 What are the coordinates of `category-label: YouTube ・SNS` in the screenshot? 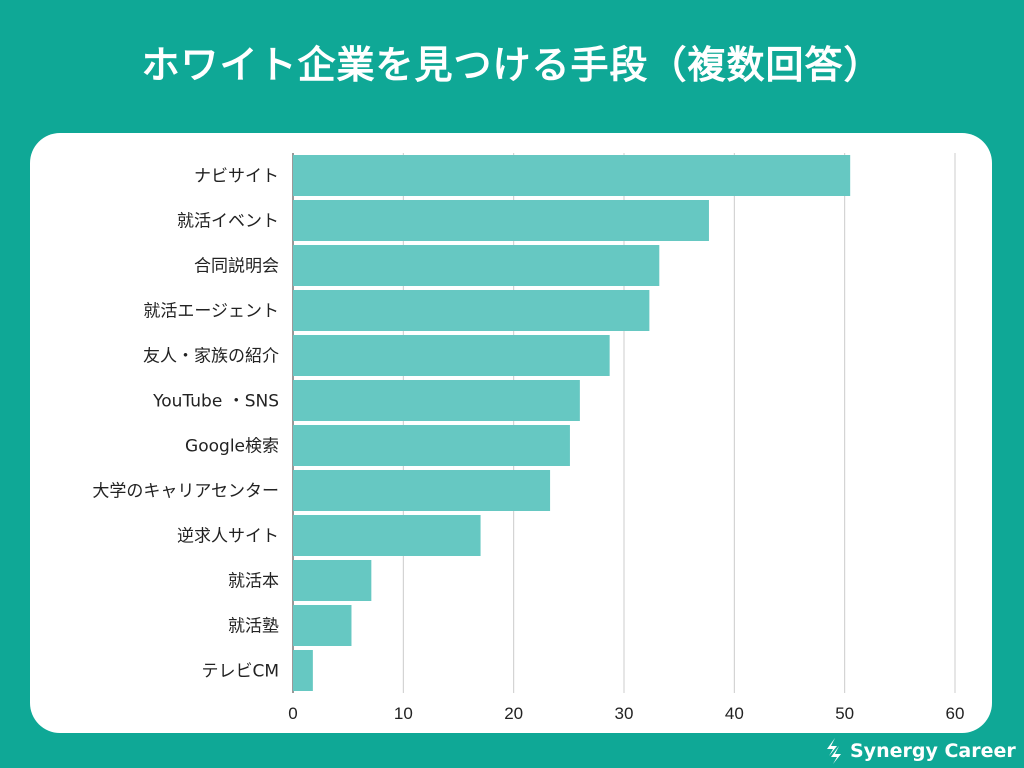 It's located at (215, 402).